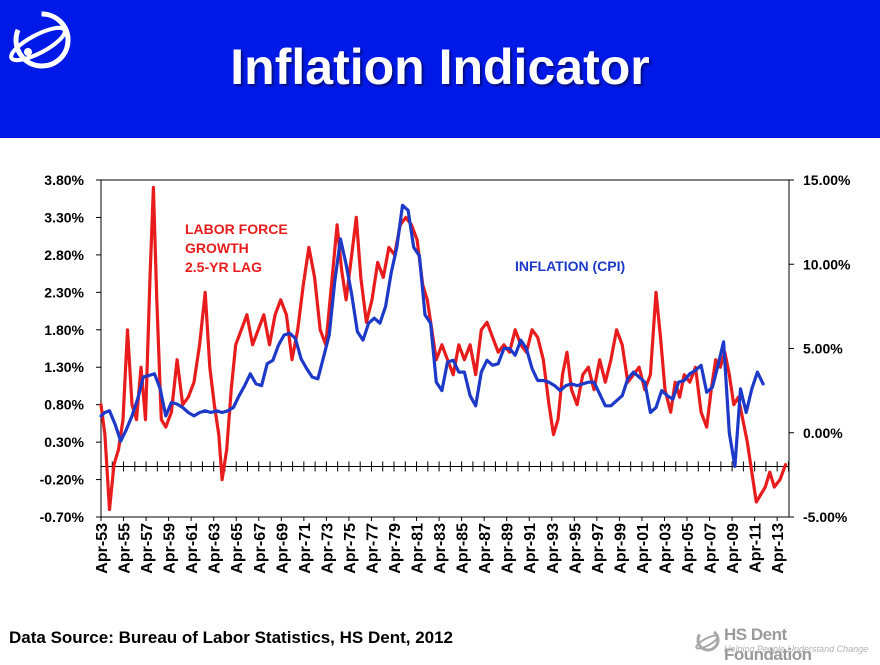 This screenshot has width=880, height=665. What do you see at coordinates (508, 548) in the screenshot?
I see `x-tick-label: Apr-89` at bounding box center [508, 548].